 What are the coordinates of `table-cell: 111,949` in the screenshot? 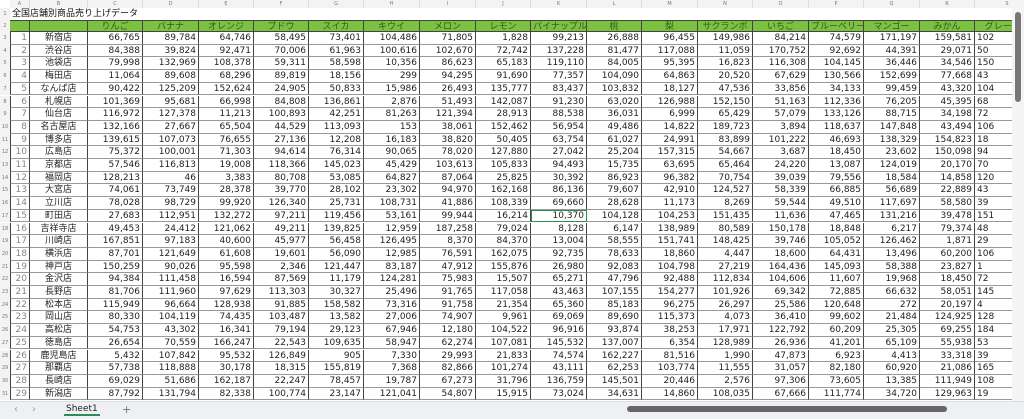 It's located at (947, 381).